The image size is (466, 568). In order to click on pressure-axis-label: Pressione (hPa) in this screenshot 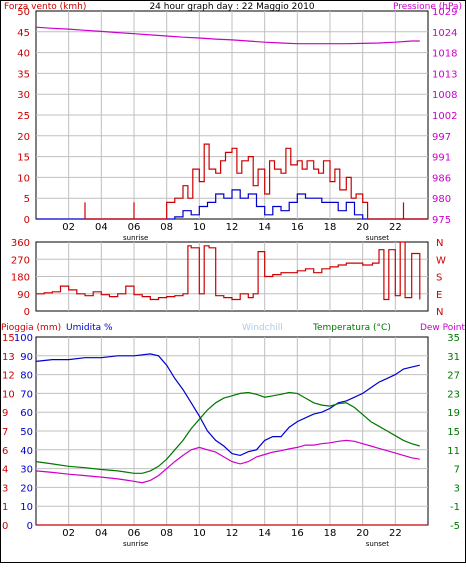, I will do `click(427, 7)`.